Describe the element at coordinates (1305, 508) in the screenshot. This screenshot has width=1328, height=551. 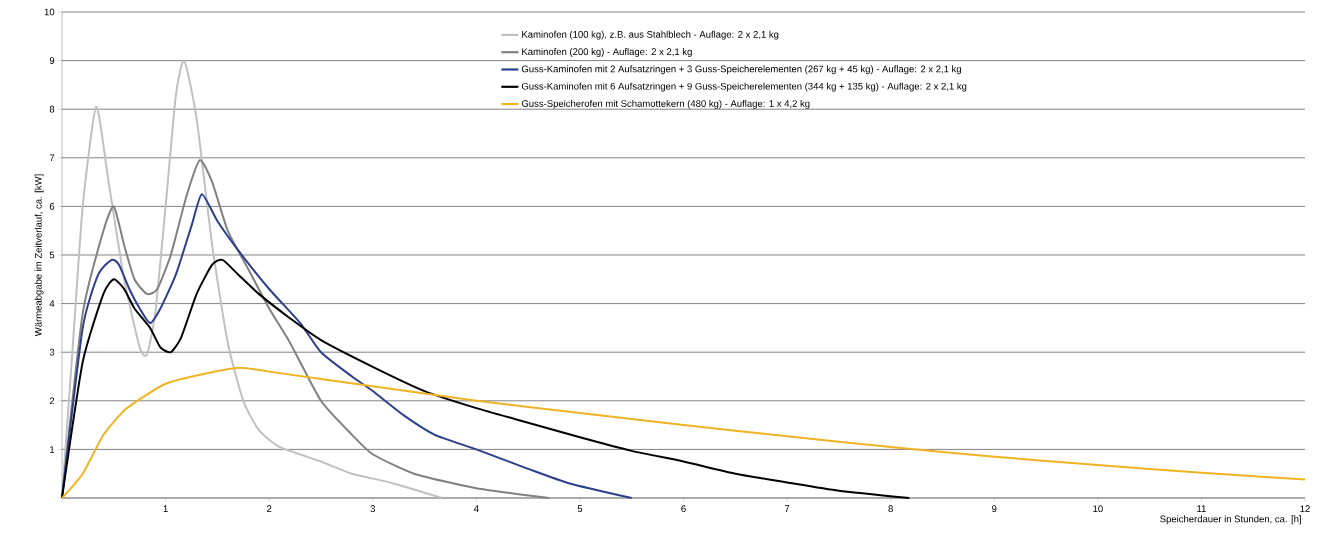
I see `x-tick-label: 12` at that location.